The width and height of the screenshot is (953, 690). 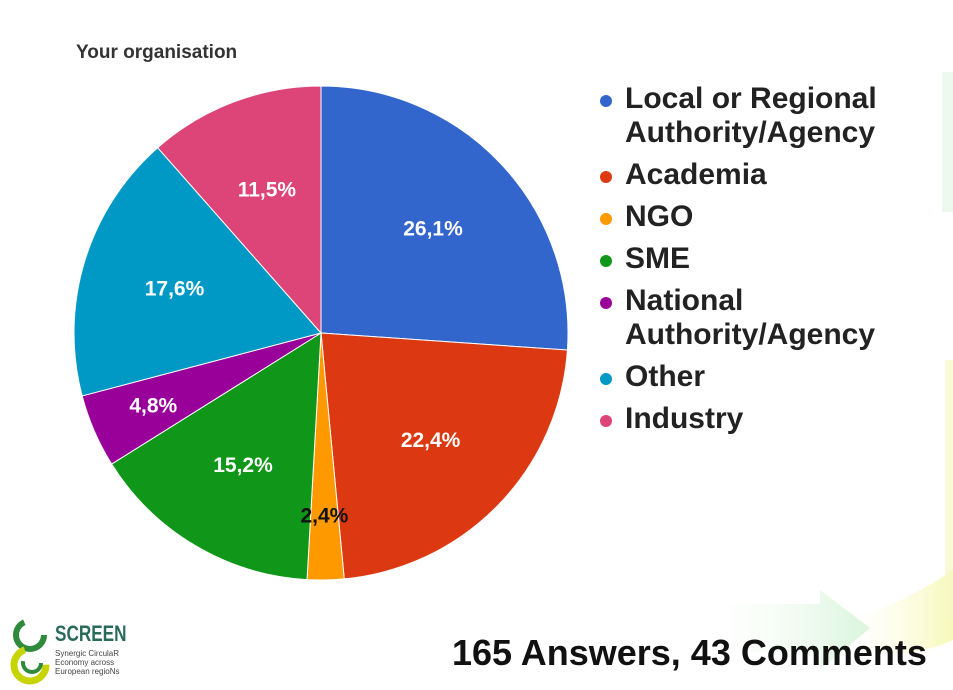 I want to click on slice-value-label: 15,2%, so click(x=243, y=465).